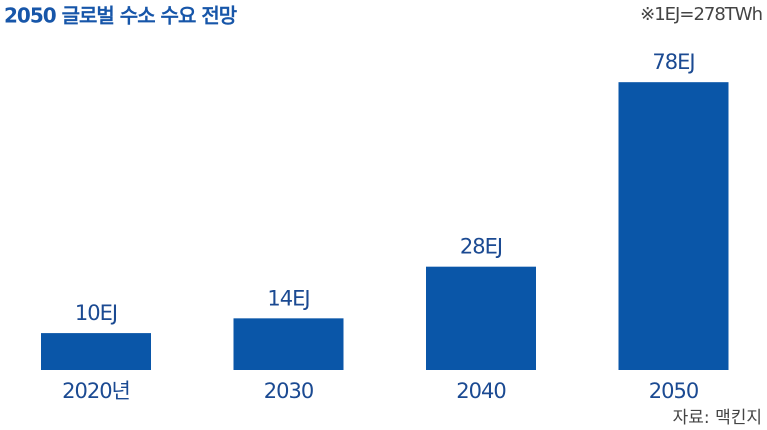 This screenshot has height=430, width=767. Describe the element at coordinates (701, 14) in the screenshot. I see `note: ※1EJ=278TWh` at that location.